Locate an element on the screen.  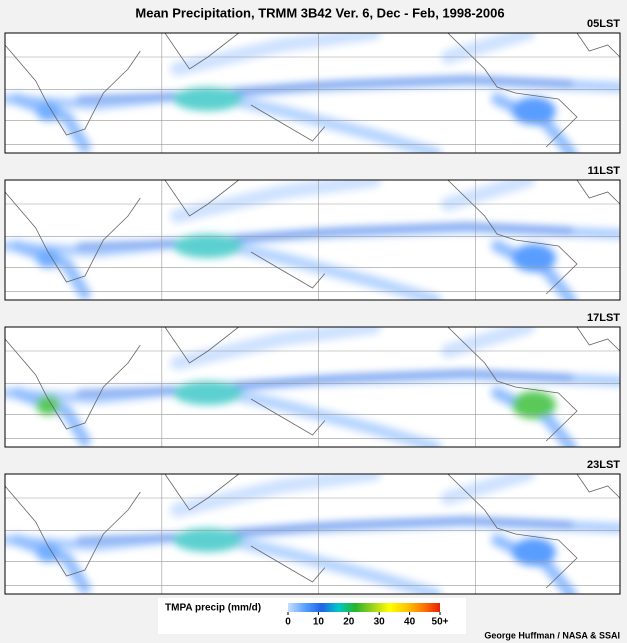
colorbar is located at coordinates (364, 607).